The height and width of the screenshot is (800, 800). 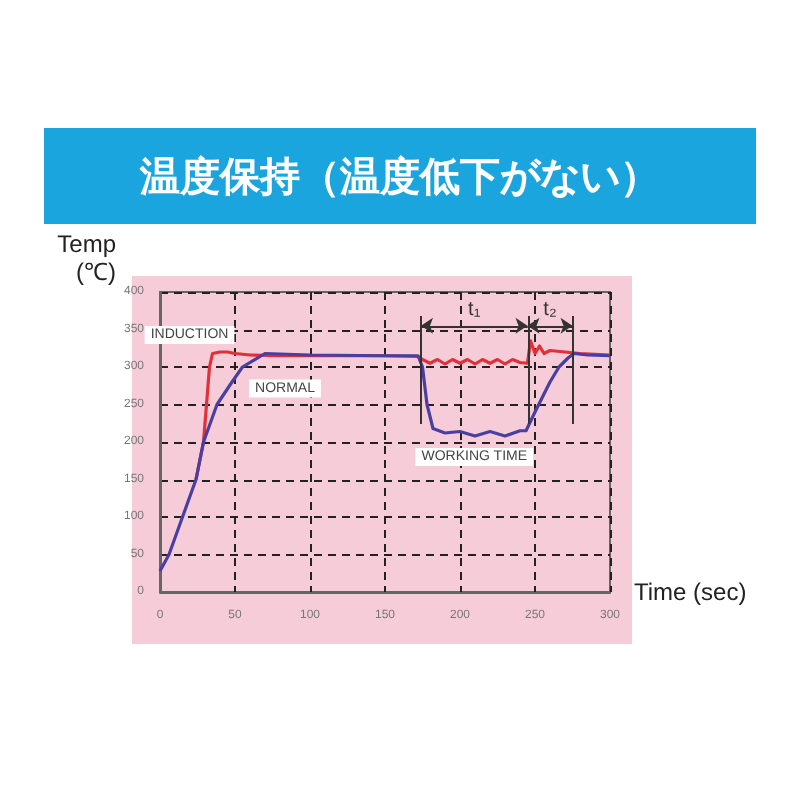 What do you see at coordinates (87, 258) in the screenshot?
I see `y-axis-title: Temp (℃)` at bounding box center [87, 258].